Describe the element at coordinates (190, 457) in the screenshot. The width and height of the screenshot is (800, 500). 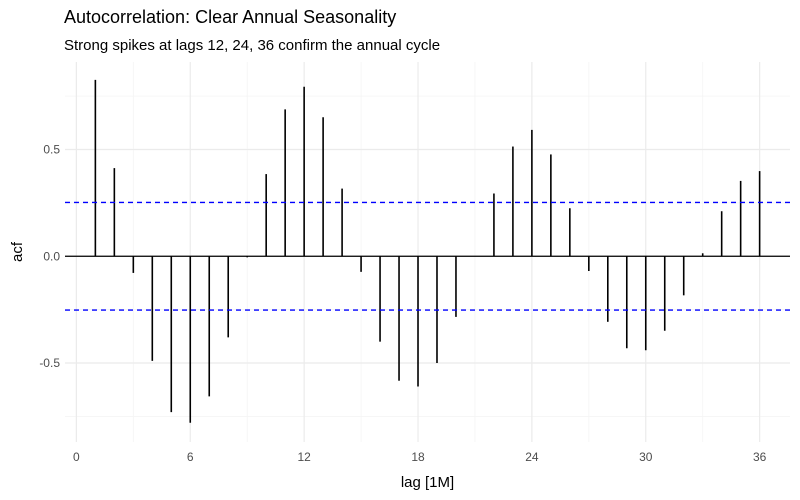
I see `x-tick-label: 6` at that location.